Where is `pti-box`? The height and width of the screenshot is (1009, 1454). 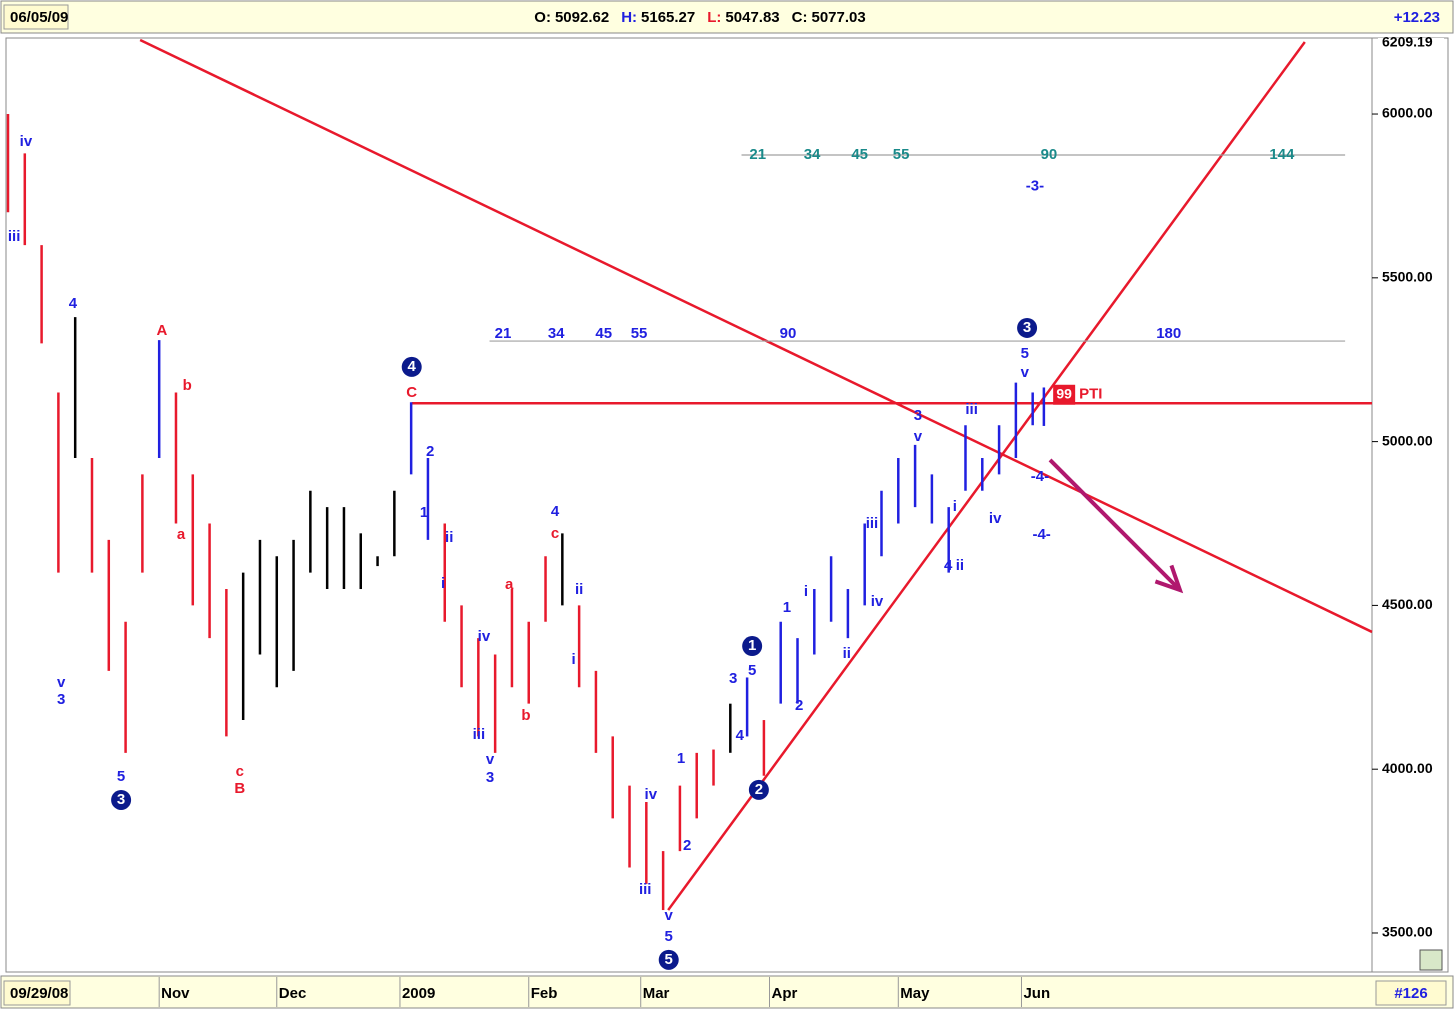 pti-box is located at coordinates (1064, 394).